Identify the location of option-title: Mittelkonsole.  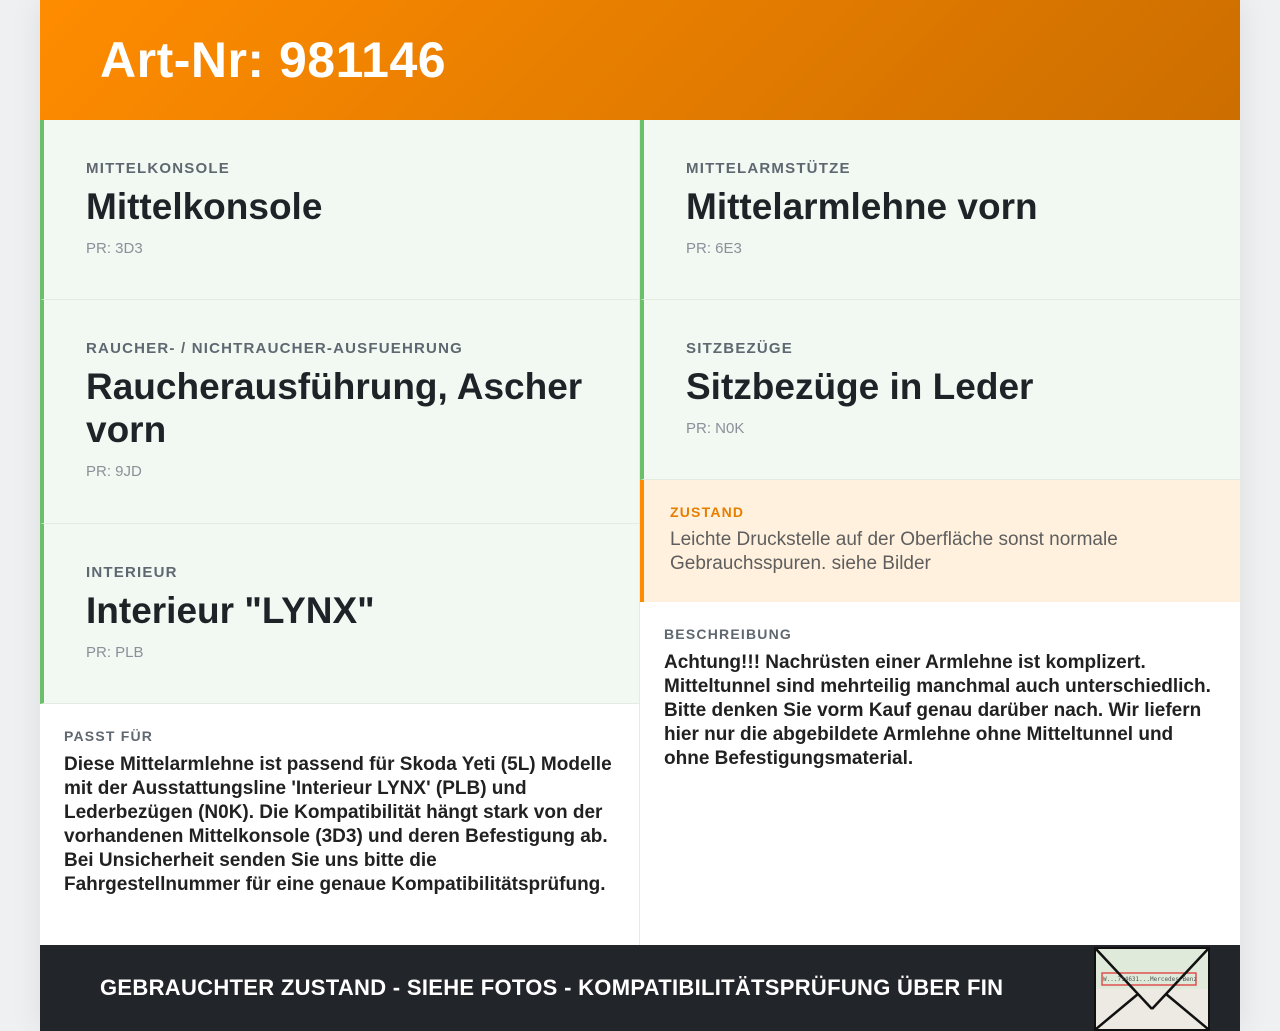
(204, 206).